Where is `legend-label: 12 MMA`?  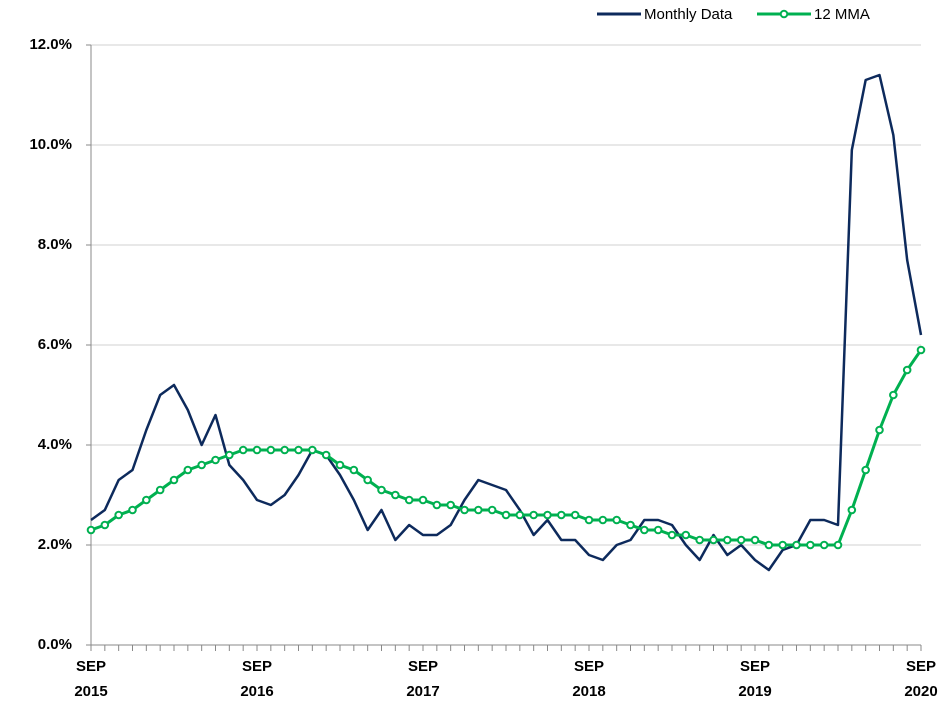 legend-label: 12 MMA is located at coordinates (842, 14).